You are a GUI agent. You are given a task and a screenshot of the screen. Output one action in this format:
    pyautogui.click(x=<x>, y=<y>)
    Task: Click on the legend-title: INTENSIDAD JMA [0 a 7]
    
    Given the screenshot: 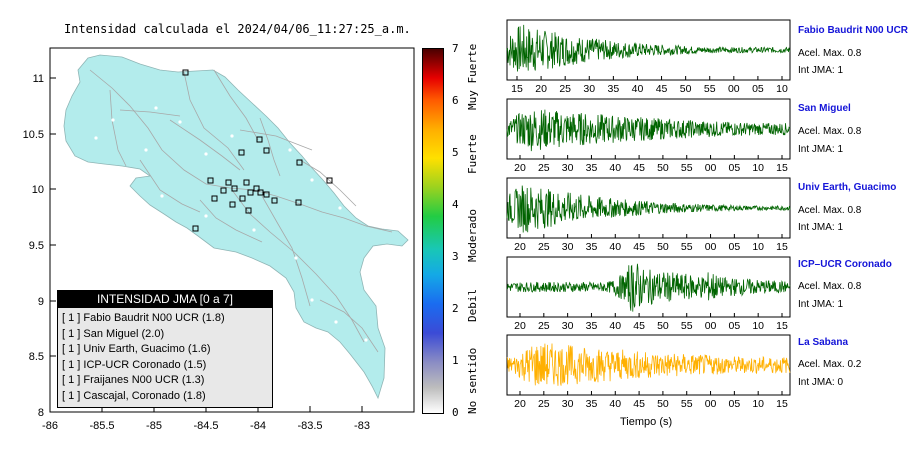 What is the action you would take?
    pyautogui.click(x=165, y=299)
    